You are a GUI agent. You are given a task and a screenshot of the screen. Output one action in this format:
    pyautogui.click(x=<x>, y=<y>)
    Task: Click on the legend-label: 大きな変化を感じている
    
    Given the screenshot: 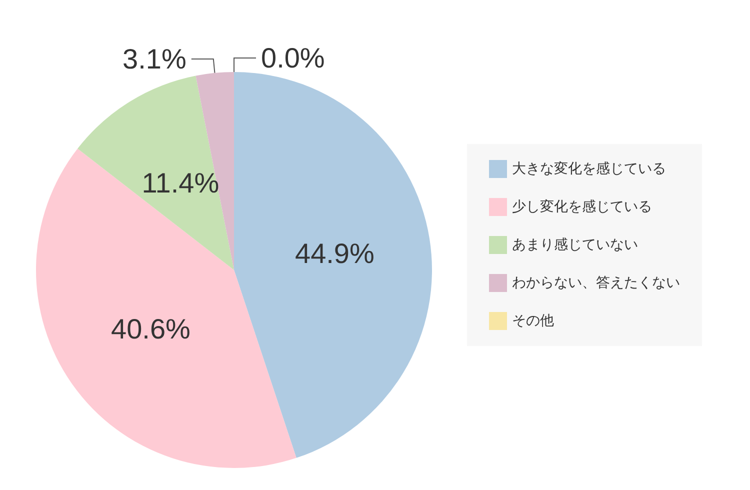 What is the action you would take?
    pyautogui.click(x=589, y=169)
    